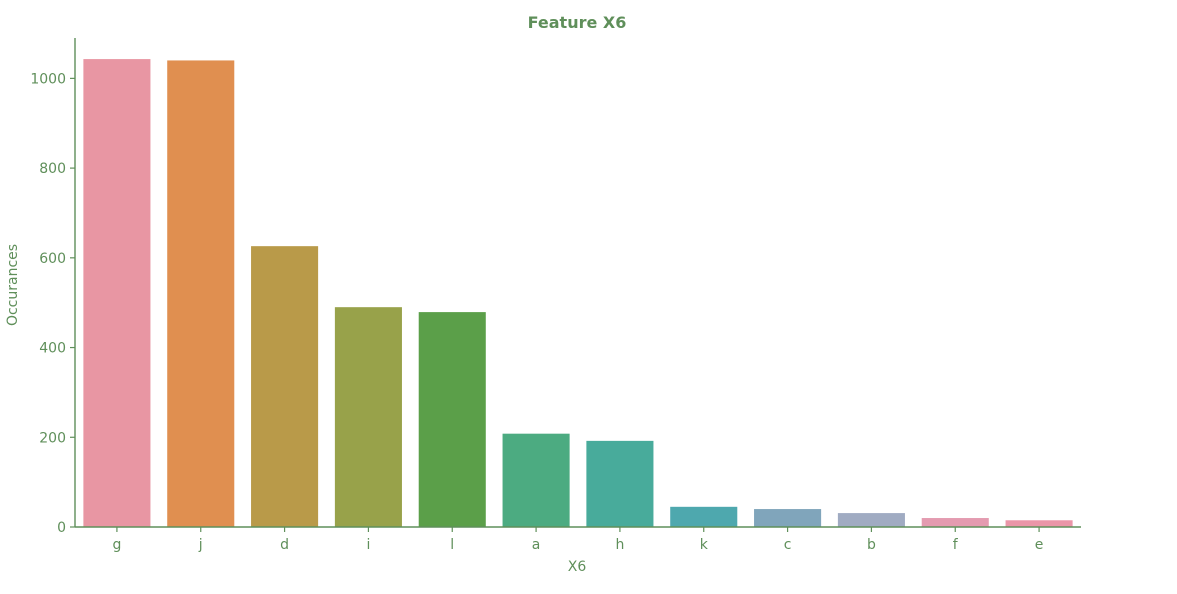 Image resolution: width=1177 pixels, height=594 pixels. What do you see at coordinates (1039, 523) in the screenshot?
I see `bar-e` at bounding box center [1039, 523].